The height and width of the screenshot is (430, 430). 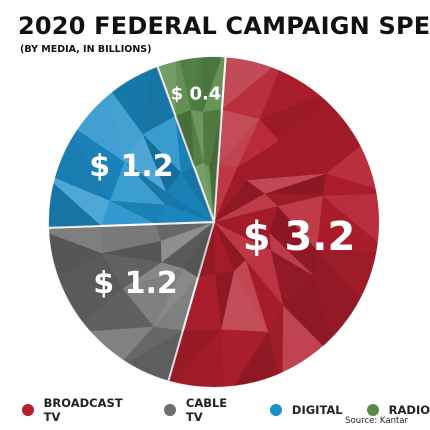 I want to click on legend-item-radio: RADIO, so click(x=398, y=410).